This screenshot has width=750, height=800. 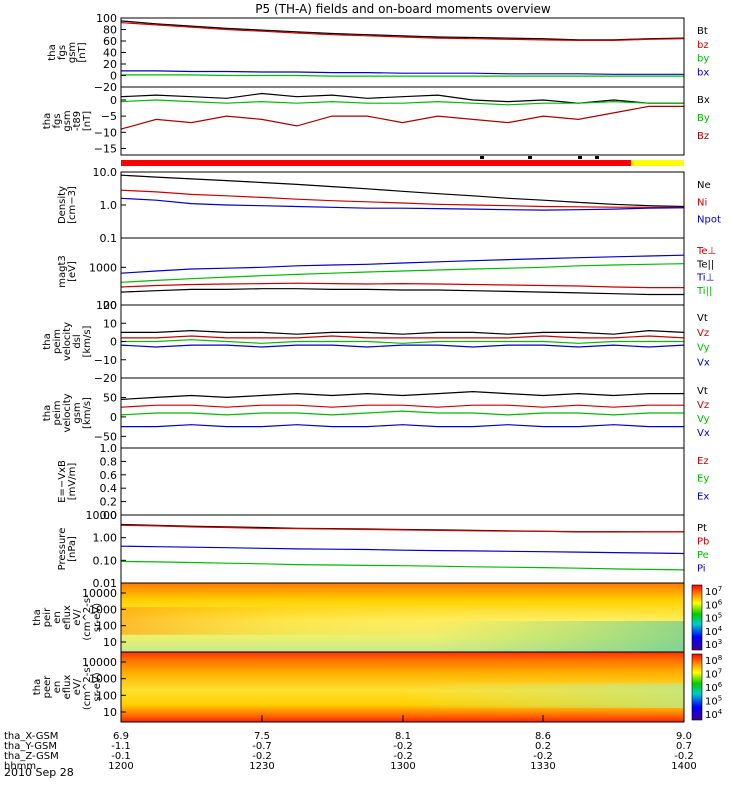 I want to click on colorbar-tick: 10⁸, so click(x=713, y=660).